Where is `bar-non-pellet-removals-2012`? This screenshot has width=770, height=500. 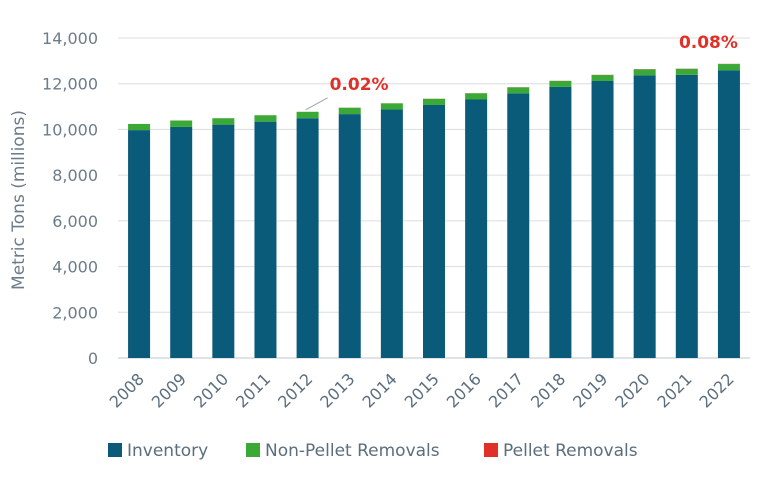 bar-non-pellet-removals-2012 is located at coordinates (307, 115).